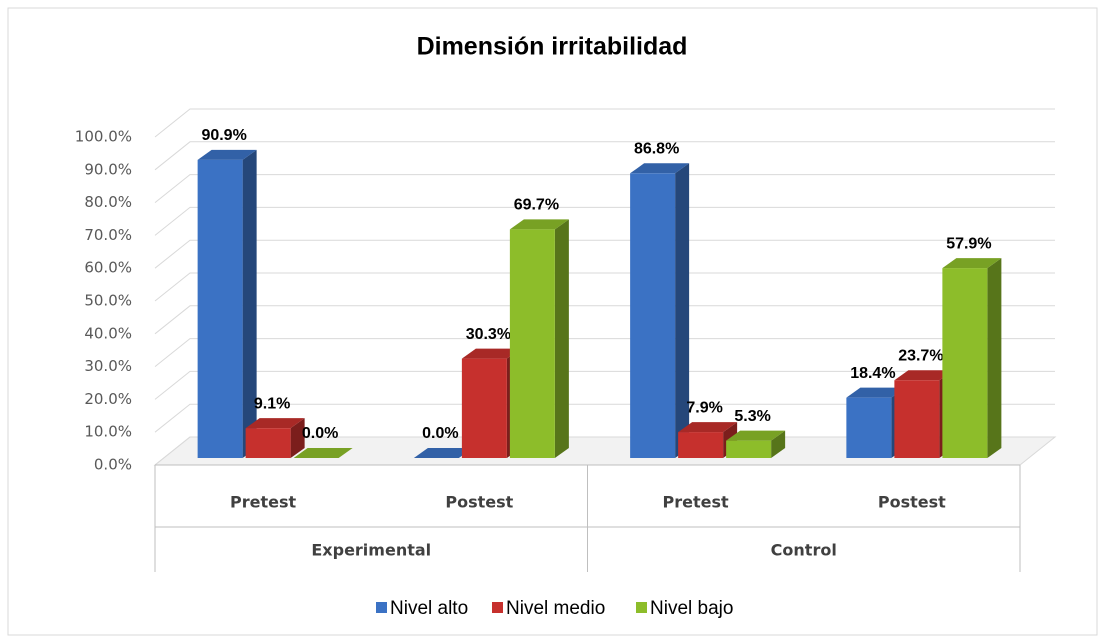 The width and height of the screenshot is (1105, 643). Describe the element at coordinates (920, 355) in the screenshot. I see `value-label: 23.7%` at that location.